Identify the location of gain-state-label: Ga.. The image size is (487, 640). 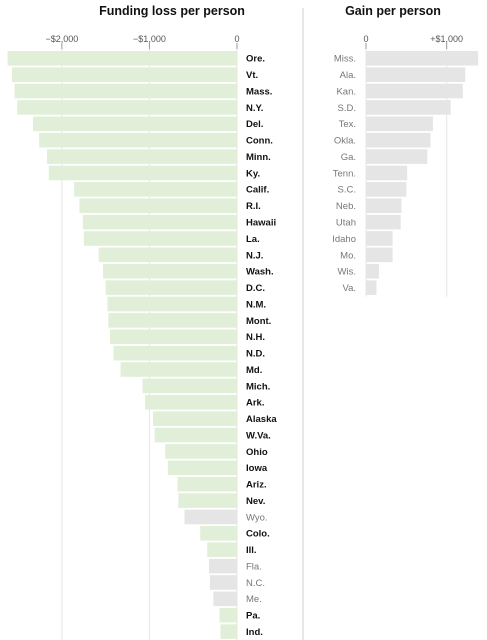
(348, 157).